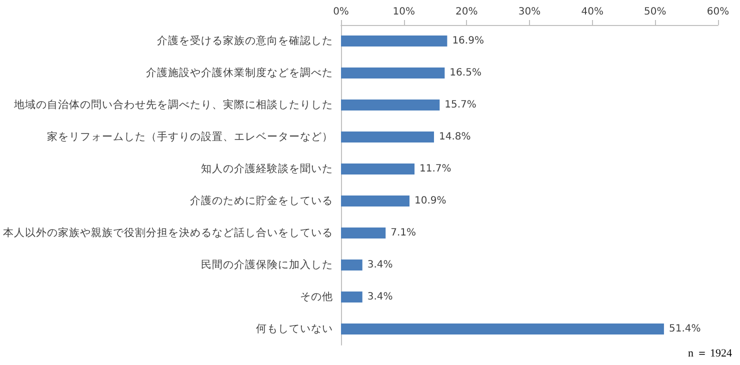  What do you see at coordinates (403, 12) in the screenshot?
I see `x-tick-label: 10%` at bounding box center [403, 12].